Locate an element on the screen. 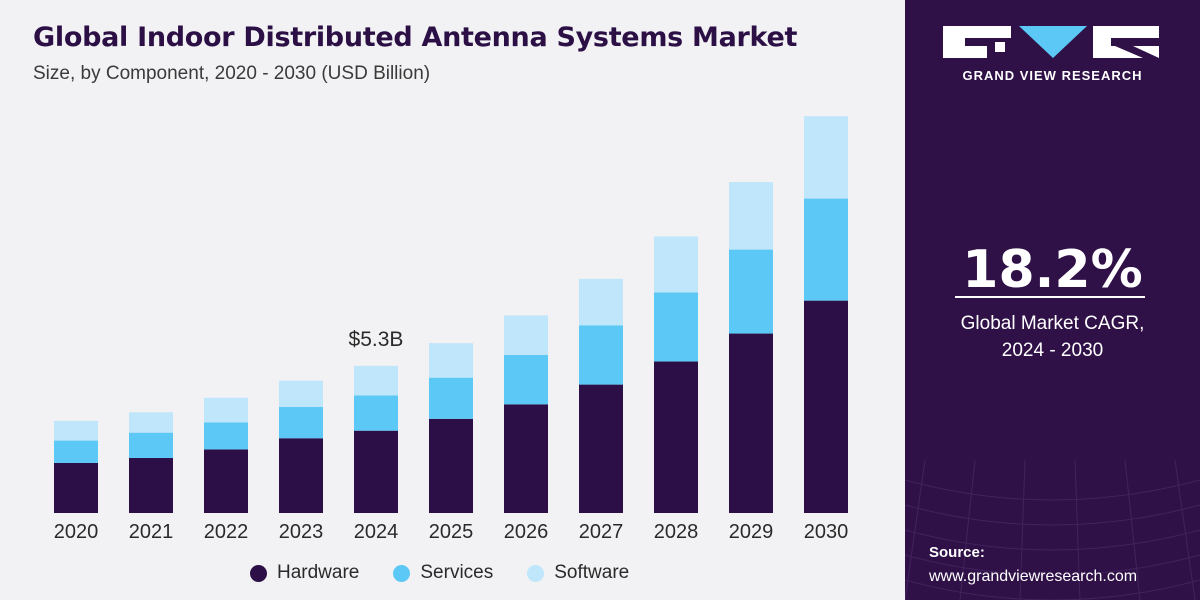 The height and width of the screenshot is (600, 1200). legend-item-software: Software is located at coordinates (578, 573).